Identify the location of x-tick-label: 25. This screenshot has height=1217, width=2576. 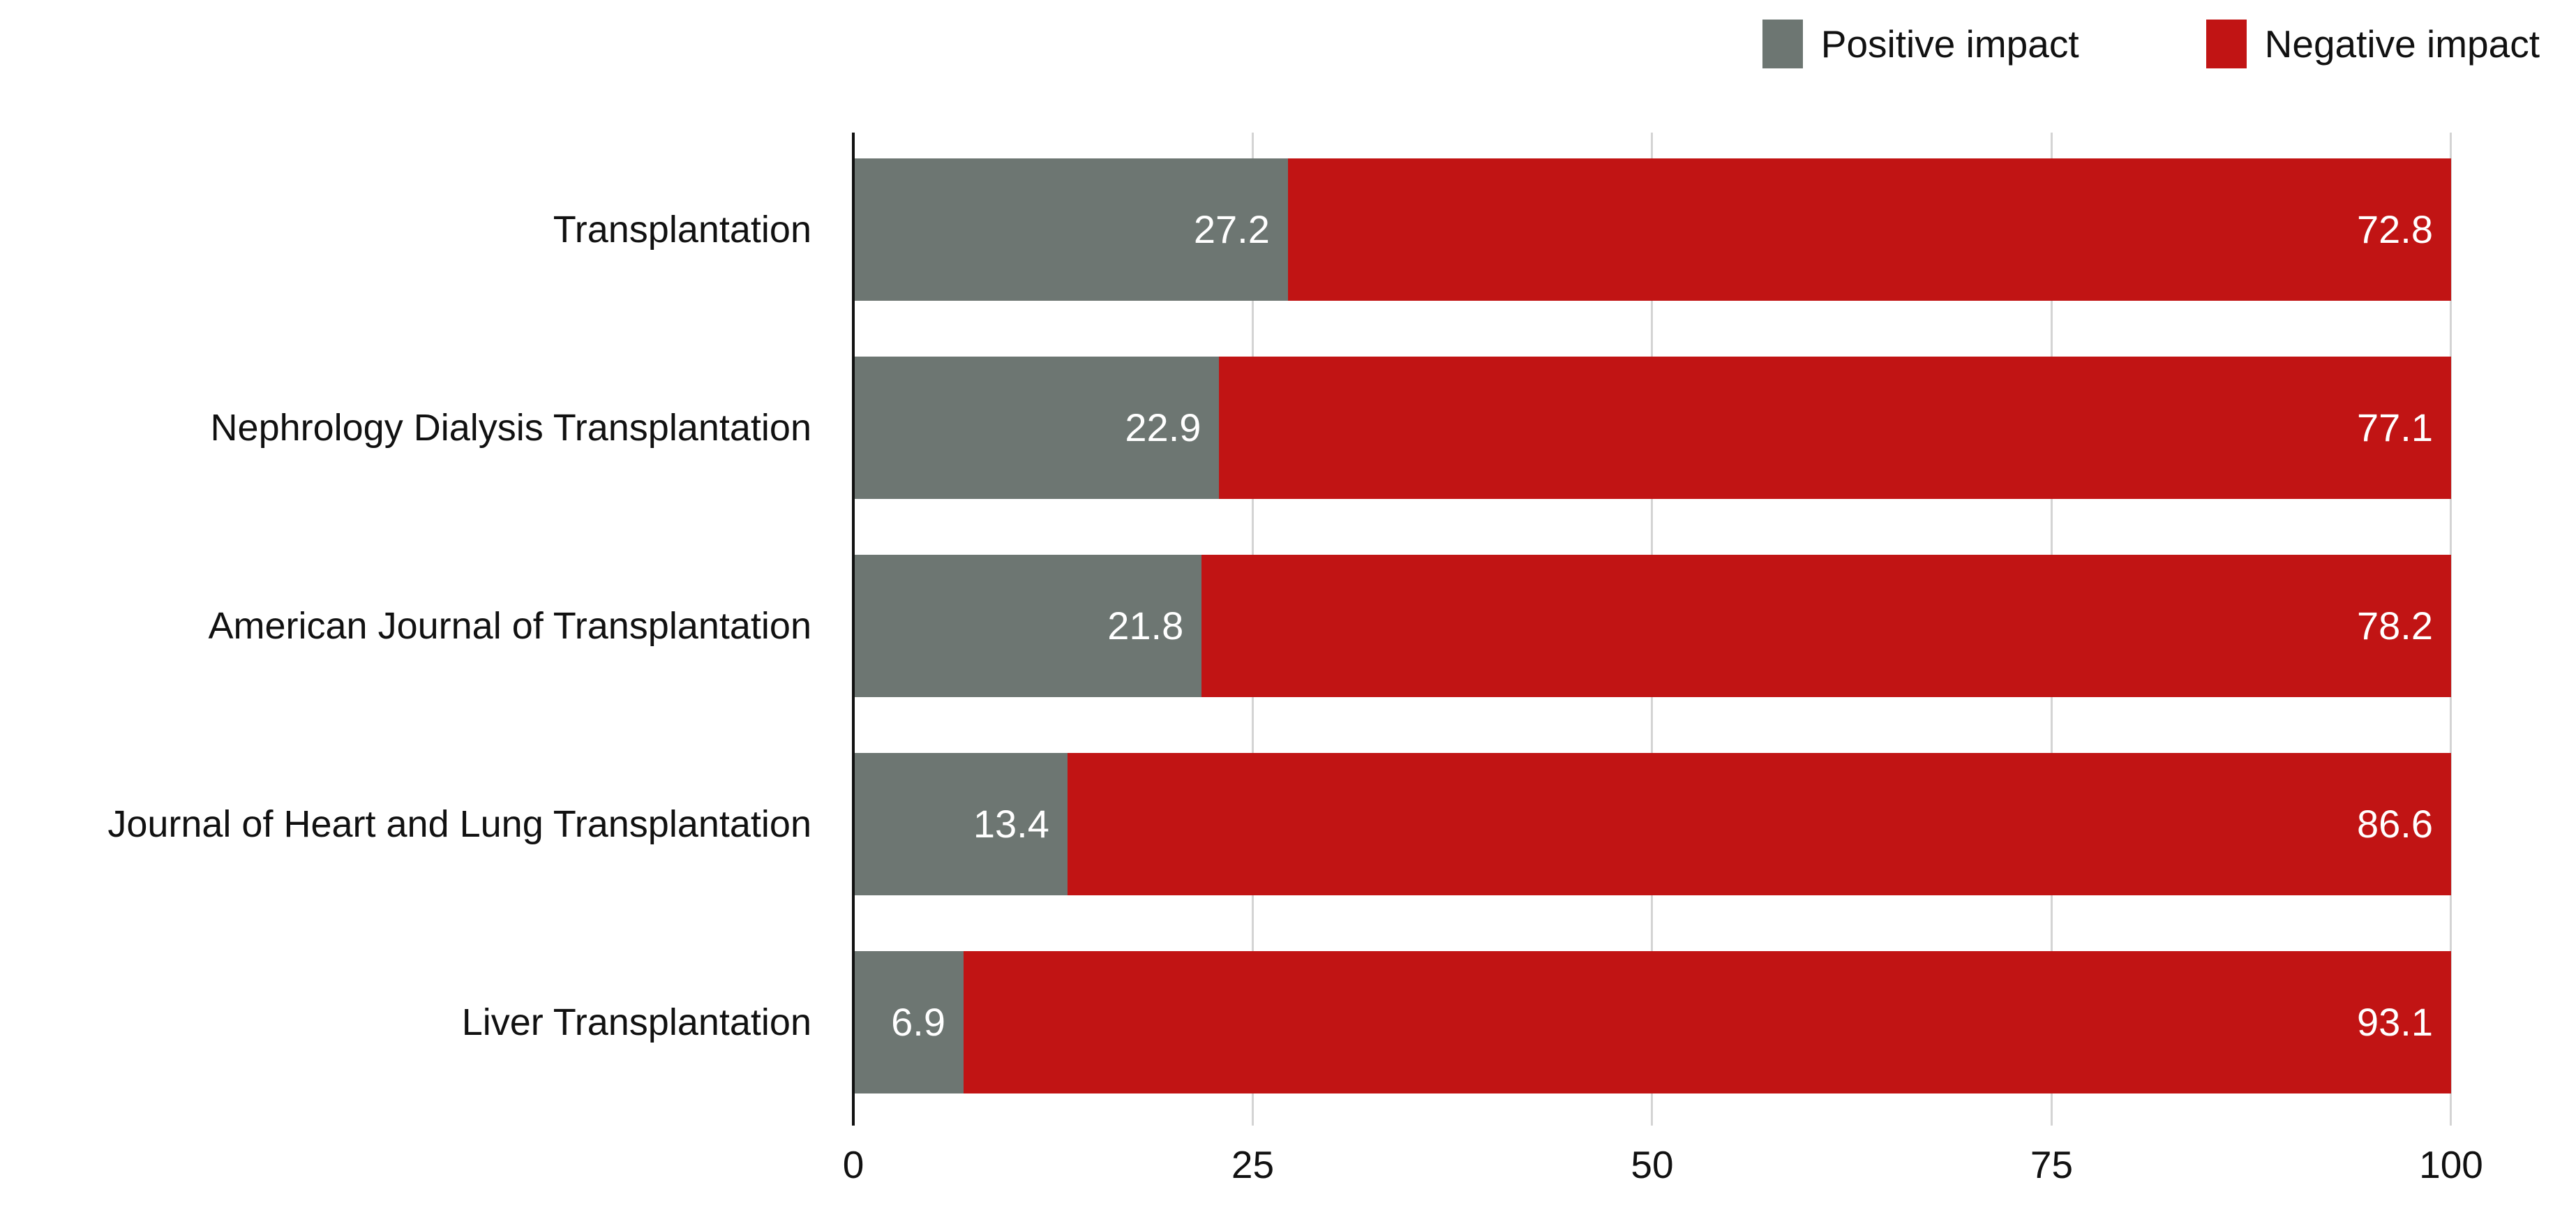
(1253, 1164).